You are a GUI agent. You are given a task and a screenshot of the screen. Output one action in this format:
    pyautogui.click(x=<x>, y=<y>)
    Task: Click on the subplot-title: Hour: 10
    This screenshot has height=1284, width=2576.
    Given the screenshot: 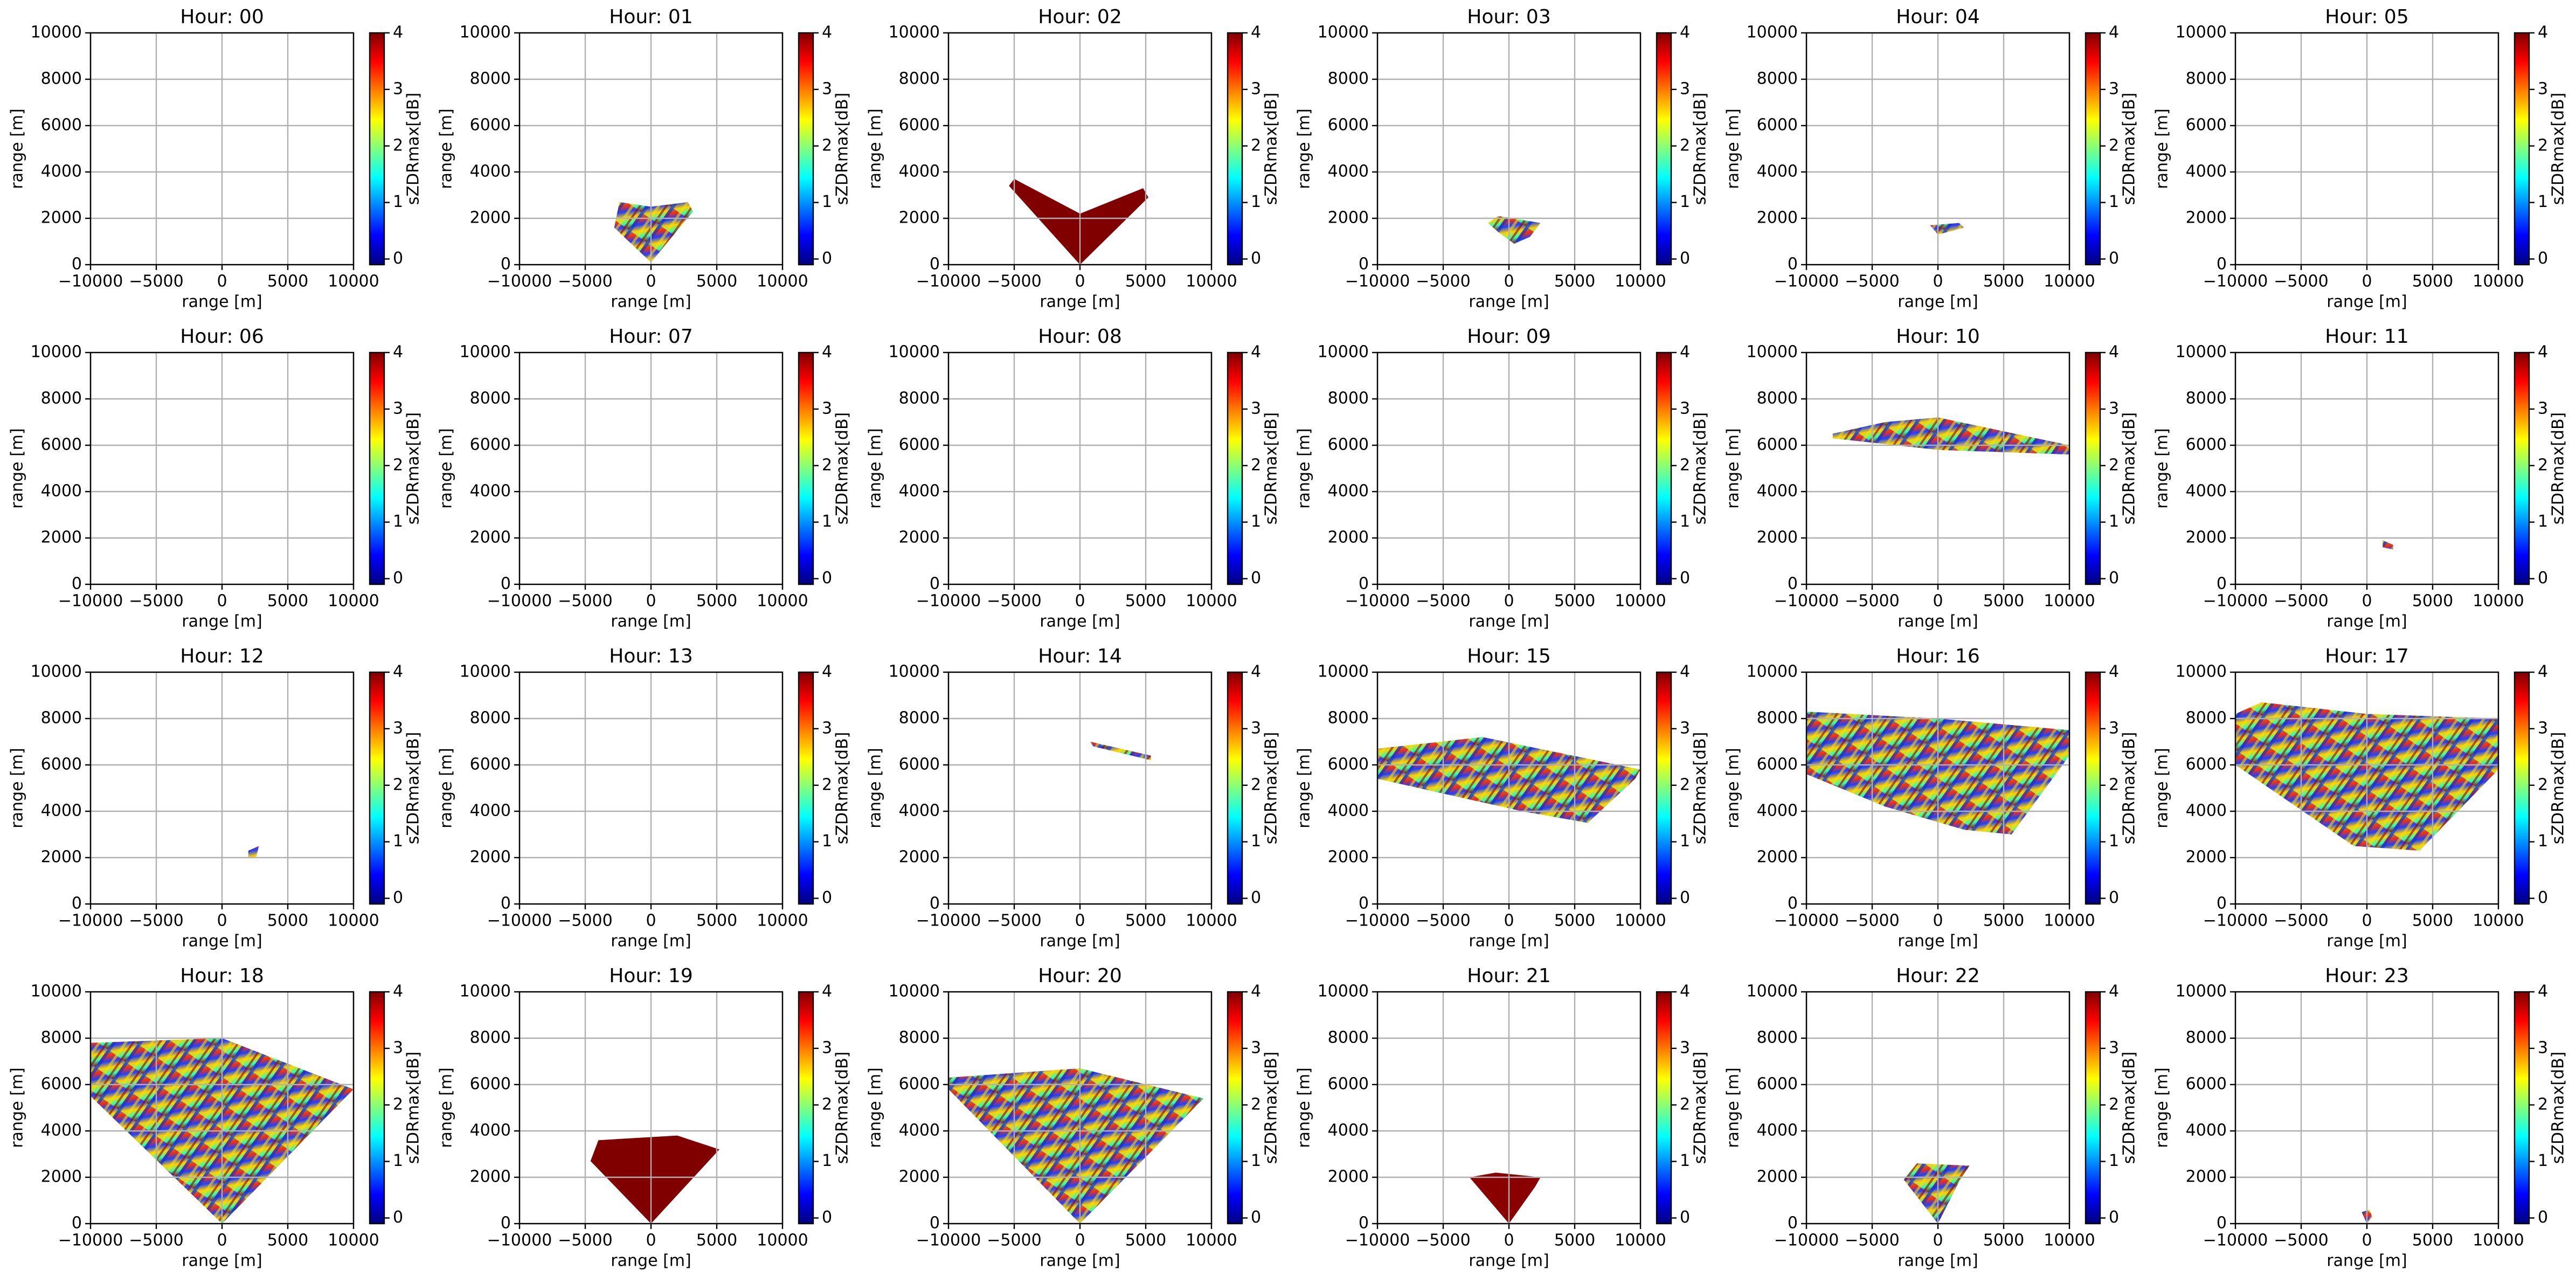 What is the action you would take?
    pyautogui.click(x=1937, y=337)
    